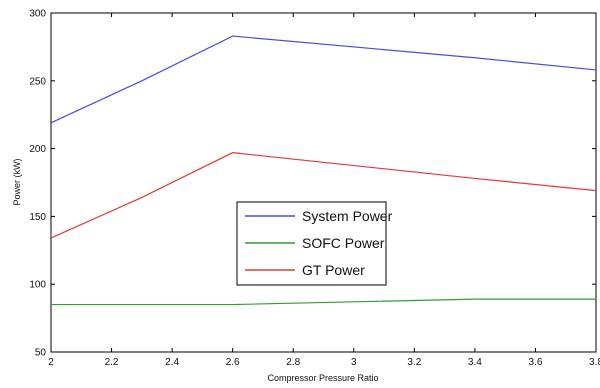 This screenshot has width=600, height=388. Describe the element at coordinates (41, 353) in the screenshot. I see `y-tick-label: 50` at that location.